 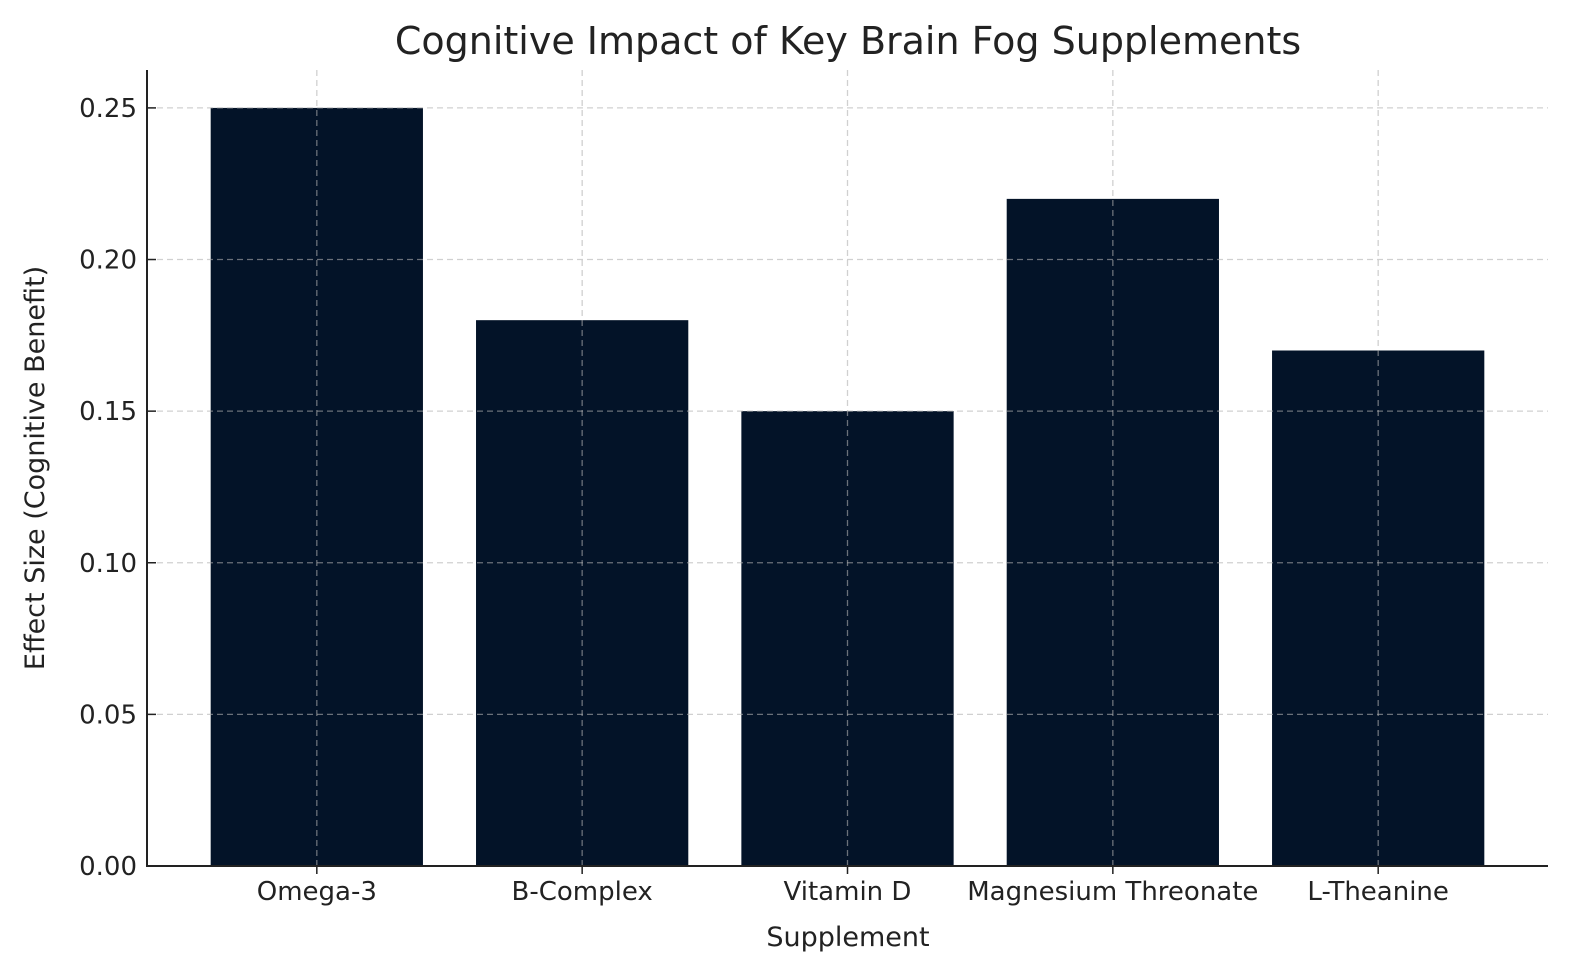 I want to click on x-tick-label: Vitamin D, so click(x=848, y=892).